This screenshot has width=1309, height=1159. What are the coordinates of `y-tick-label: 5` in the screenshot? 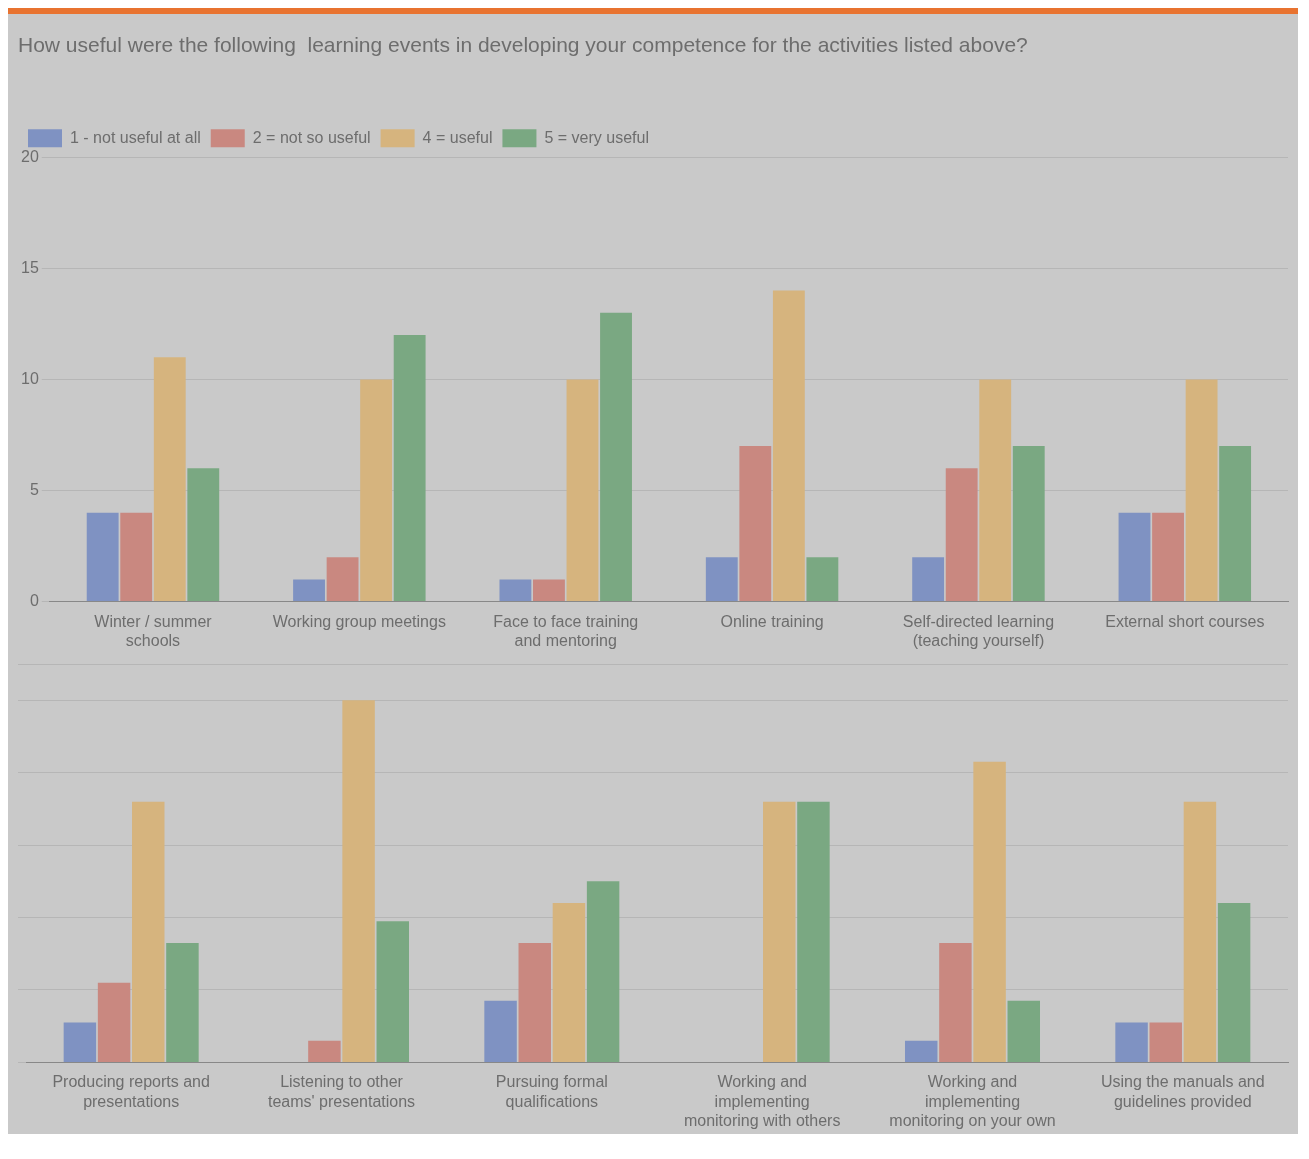 It's located at (34, 489).